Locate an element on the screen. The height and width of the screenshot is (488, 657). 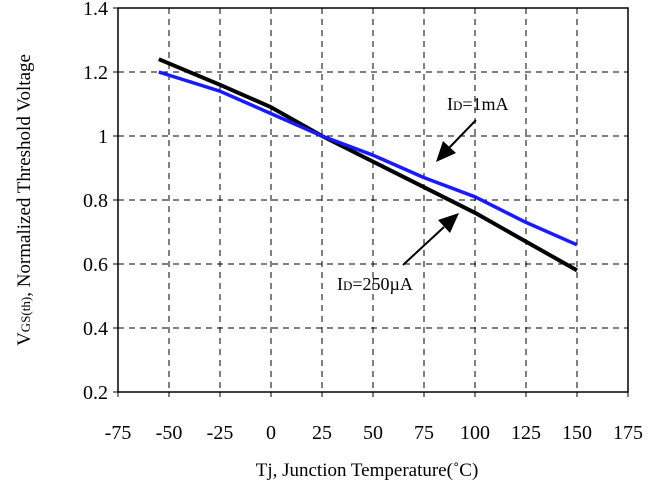
x-tick-label: -75 is located at coordinates (118, 433).